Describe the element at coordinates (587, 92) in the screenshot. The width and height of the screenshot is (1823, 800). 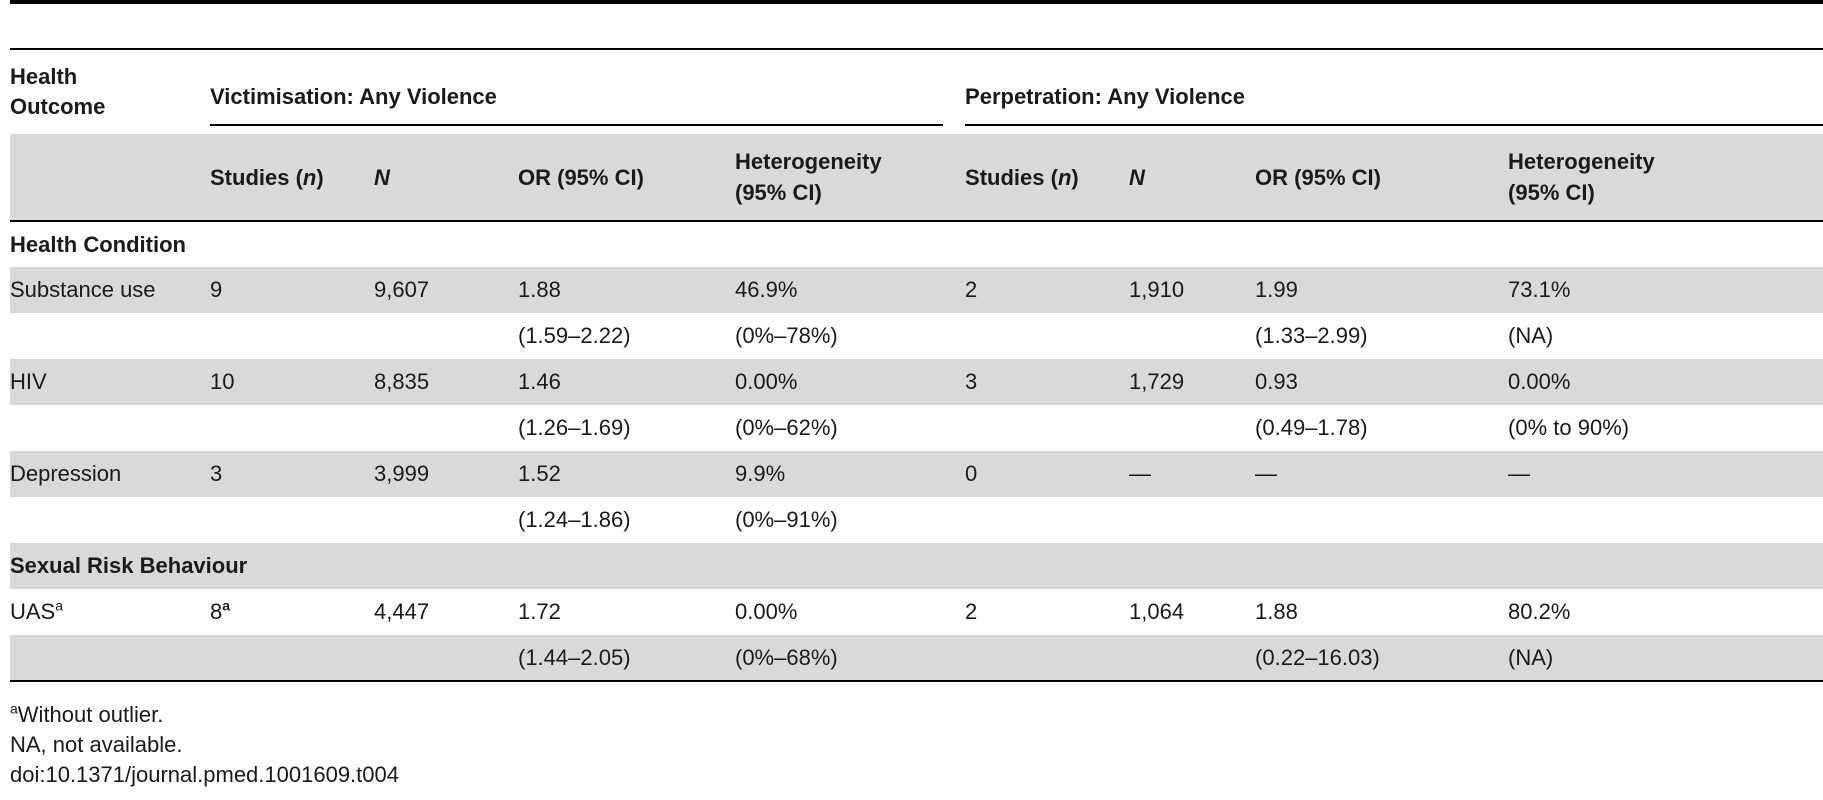
I see `victimisation-group-header: Victimisation: Any Violence` at that location.